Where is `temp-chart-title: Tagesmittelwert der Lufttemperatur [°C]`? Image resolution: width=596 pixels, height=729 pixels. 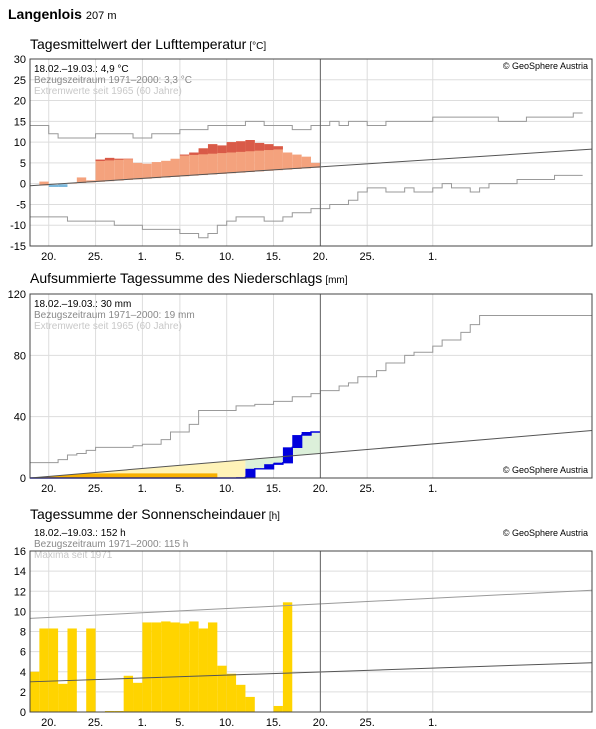 temp-chart-title: Tagesmittelwert der Lufttemperatur [°C] is located at coordinates (148, 44).